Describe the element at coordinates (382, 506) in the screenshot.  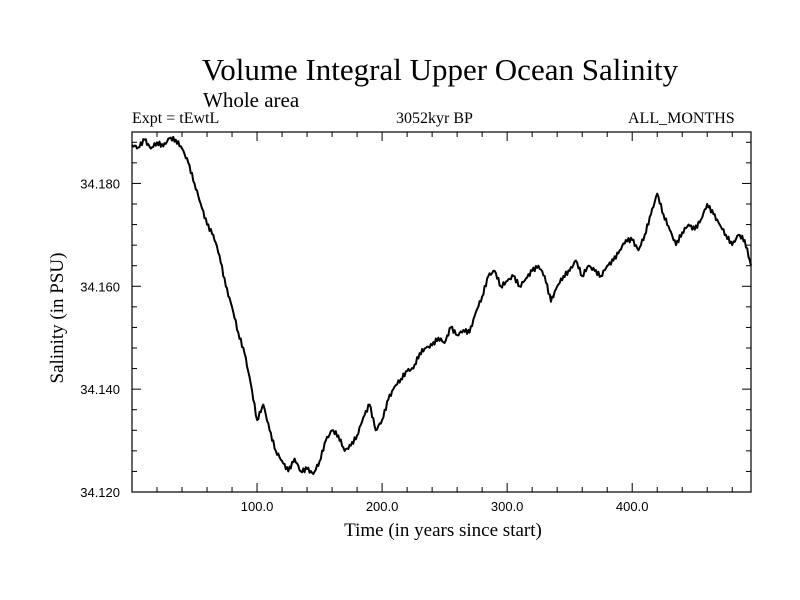
I see `x-tick-label: 200.0` at that location.